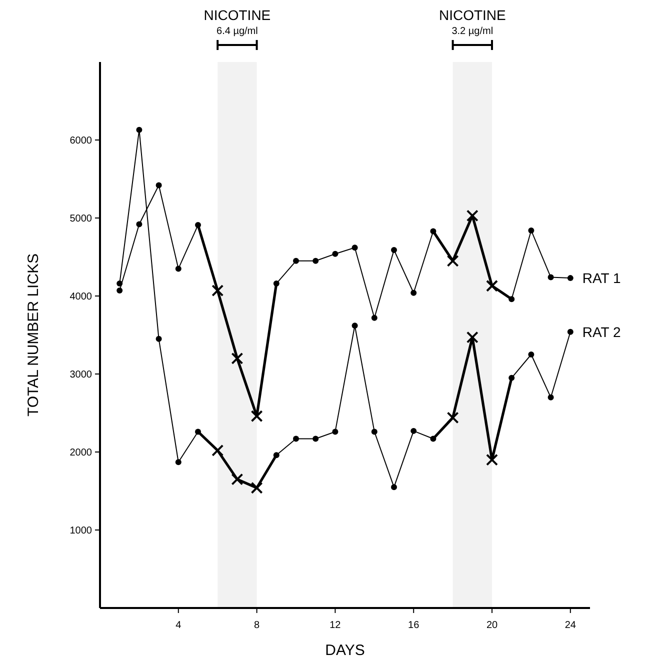 The width and height of the screenshot is (647, 664). Describe the element at coordinates (601, 332) in the screenshot. I see `series-label: RAT 2` at that location.